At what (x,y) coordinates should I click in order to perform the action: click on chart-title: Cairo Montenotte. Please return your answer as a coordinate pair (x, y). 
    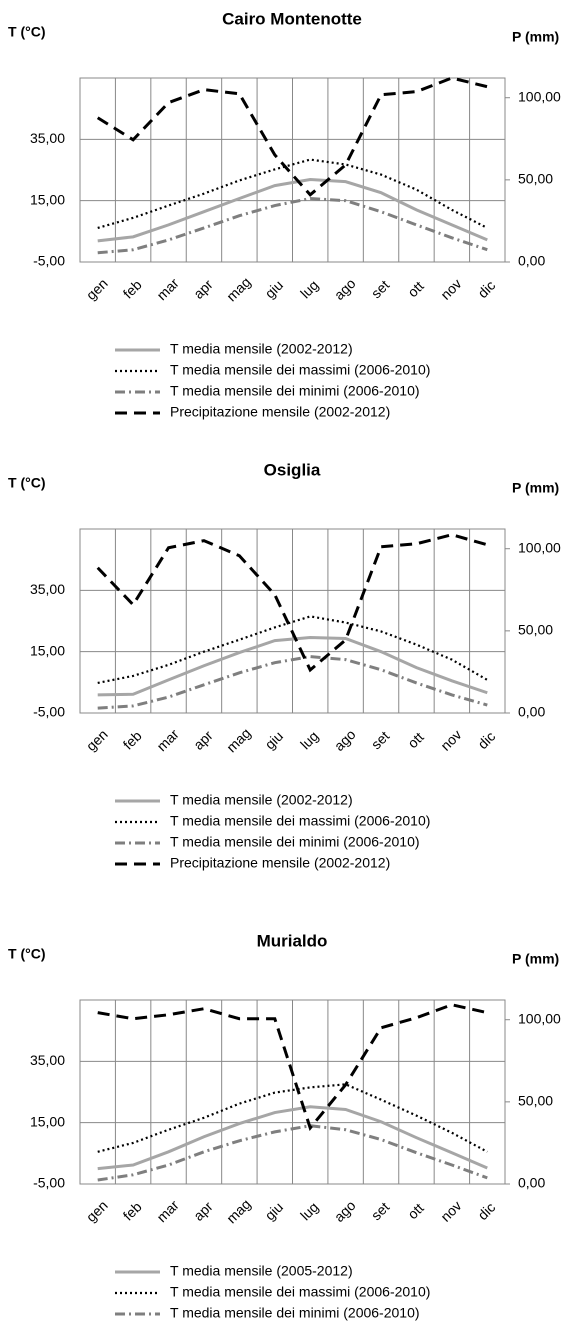
    Looking at the image, I should click on (292, 18).